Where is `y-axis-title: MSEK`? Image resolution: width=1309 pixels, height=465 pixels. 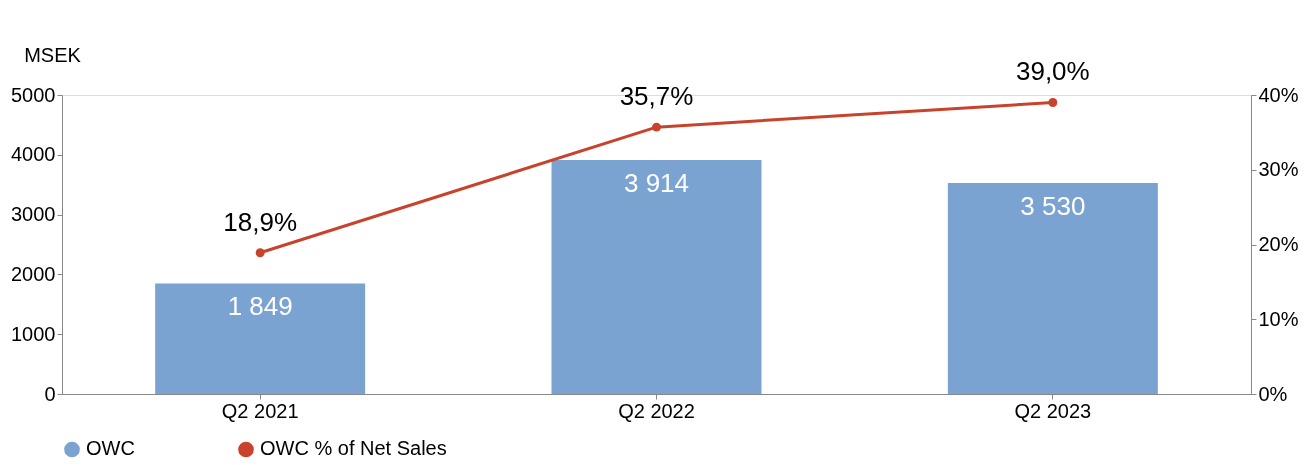 y-axis-title: MSEK is located at coordinates (53, 54).